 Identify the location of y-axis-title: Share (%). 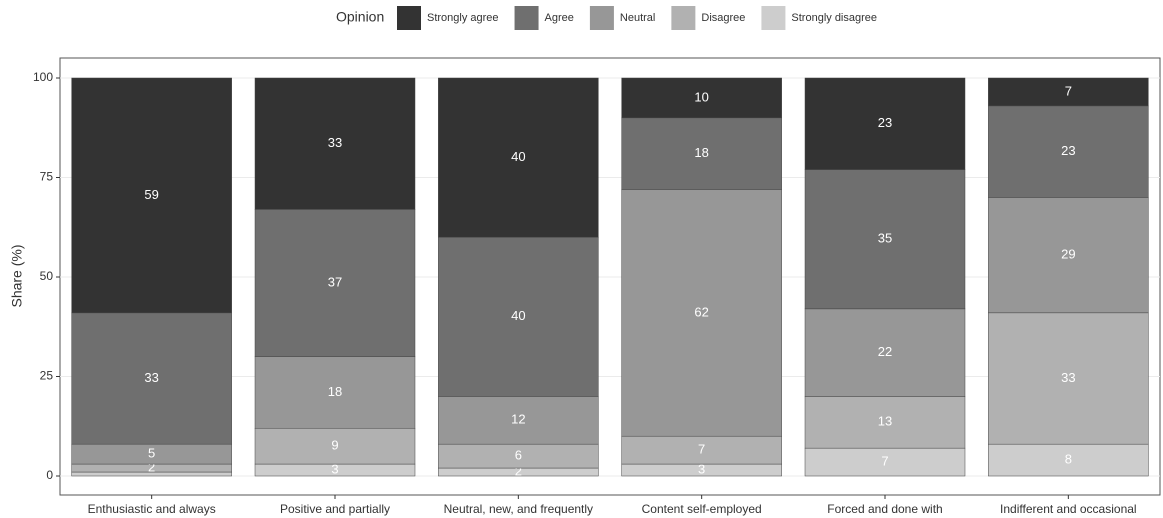
(17, 275).